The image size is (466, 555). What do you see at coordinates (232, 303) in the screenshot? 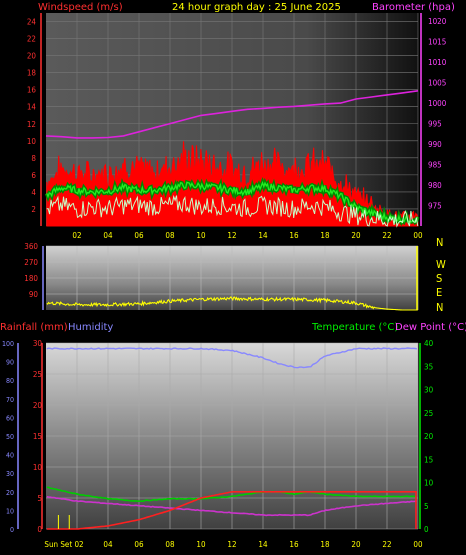
I see `wind-direction-series` at bounding box center [232, 303].